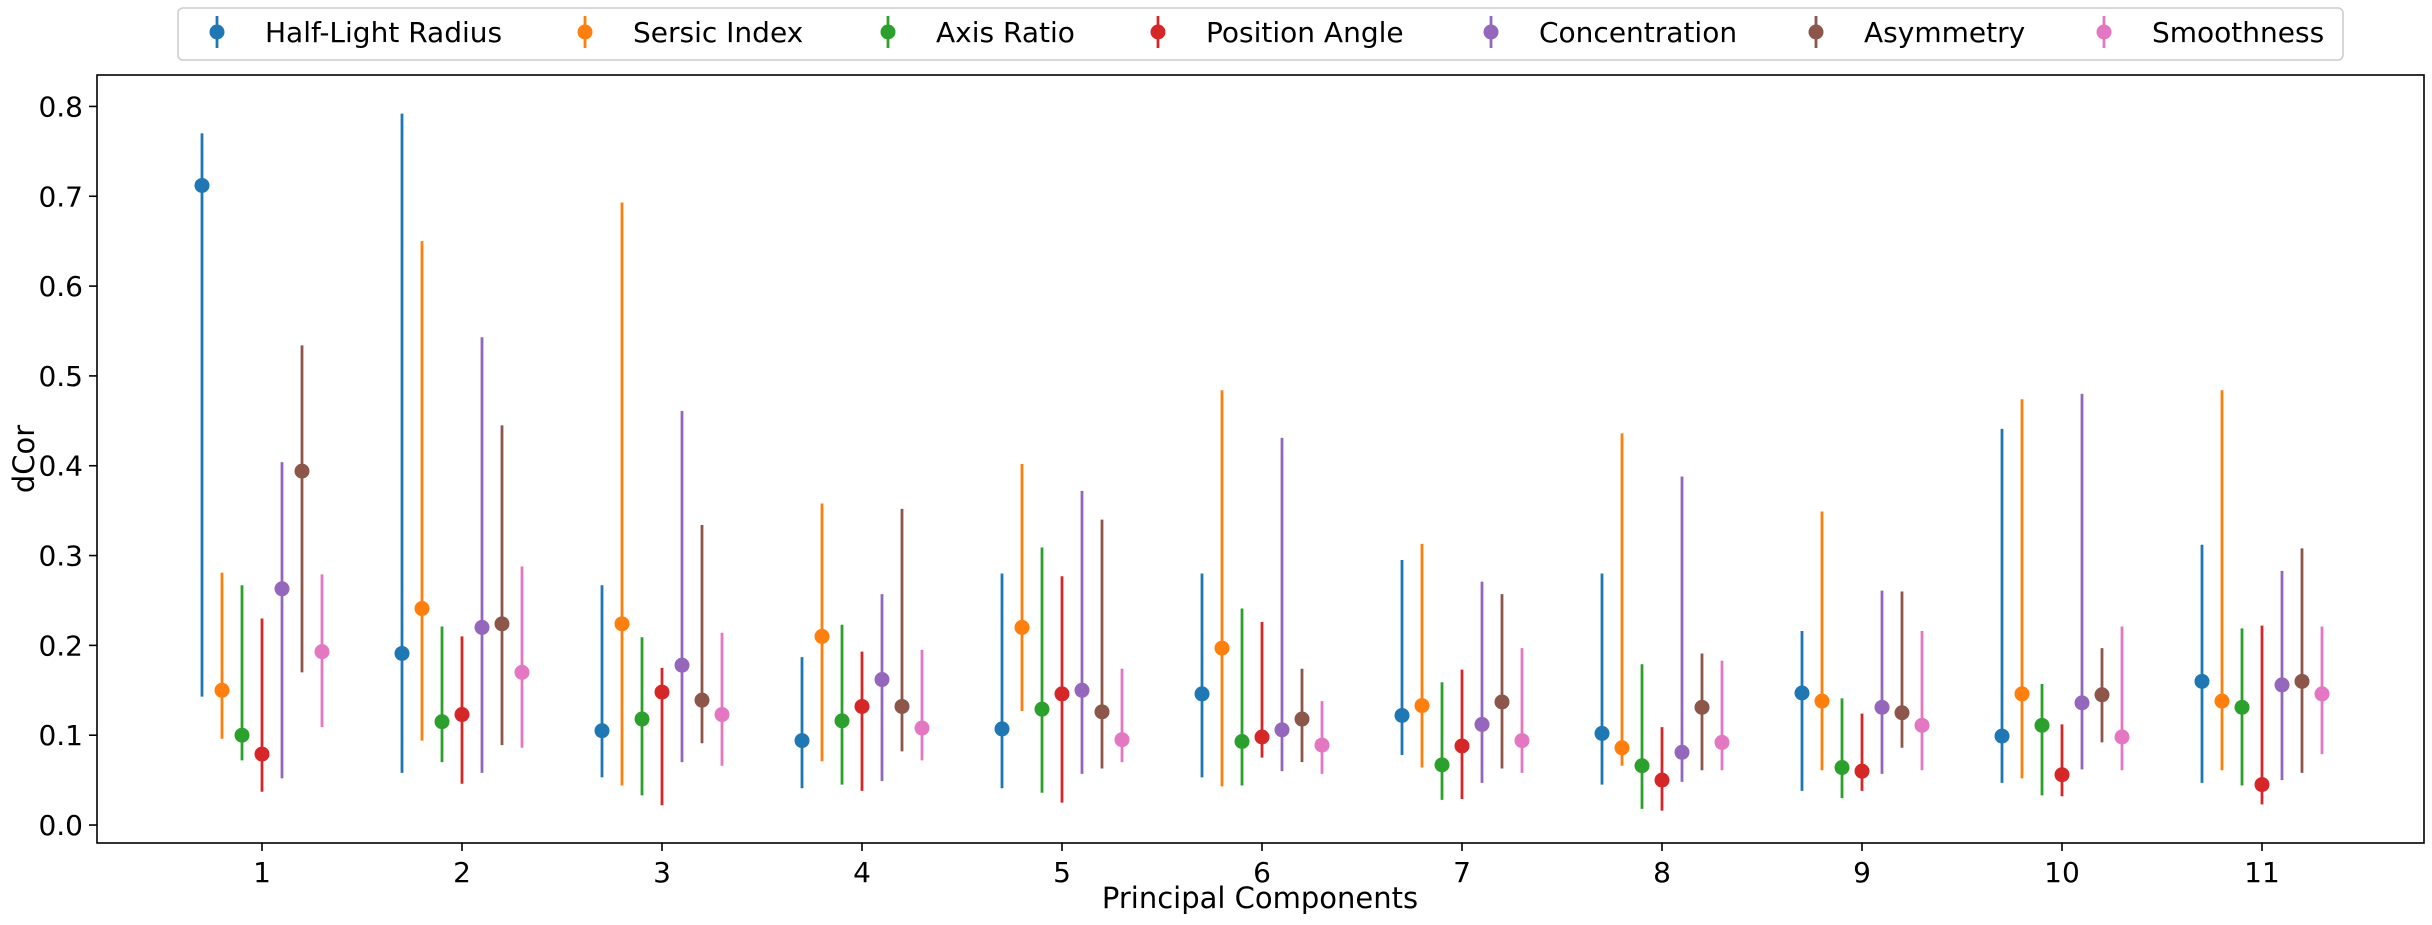 The image size is (2432, 925). What do you see at coordinates (2062, 872) in the screenshot?
I see `x-tick-label: 10` at bounding box center [2062, 872].